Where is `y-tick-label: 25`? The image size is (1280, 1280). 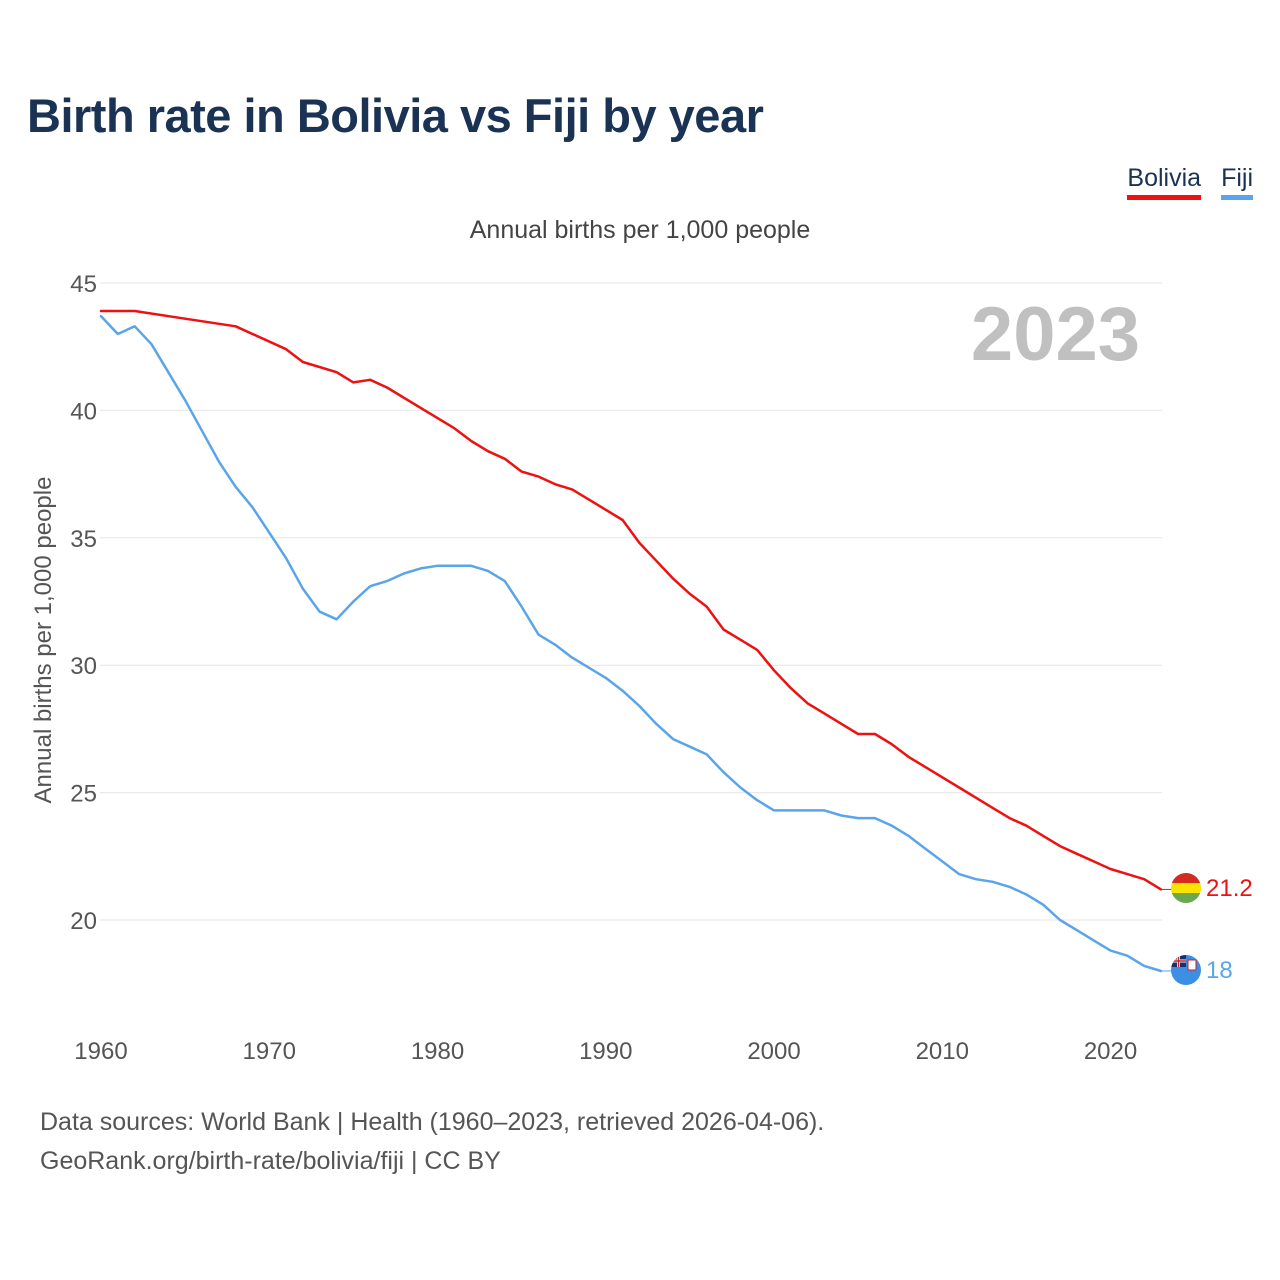 y-tick-label: 25 is located at coordinates (83, 794).